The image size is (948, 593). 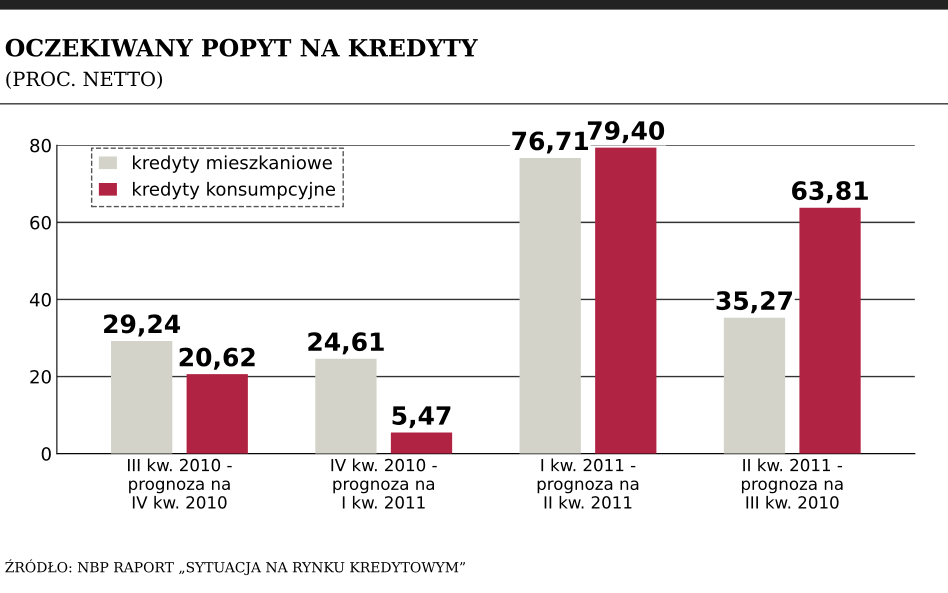 I want to click on data-label: 5,47, so click(x=421, y=417).